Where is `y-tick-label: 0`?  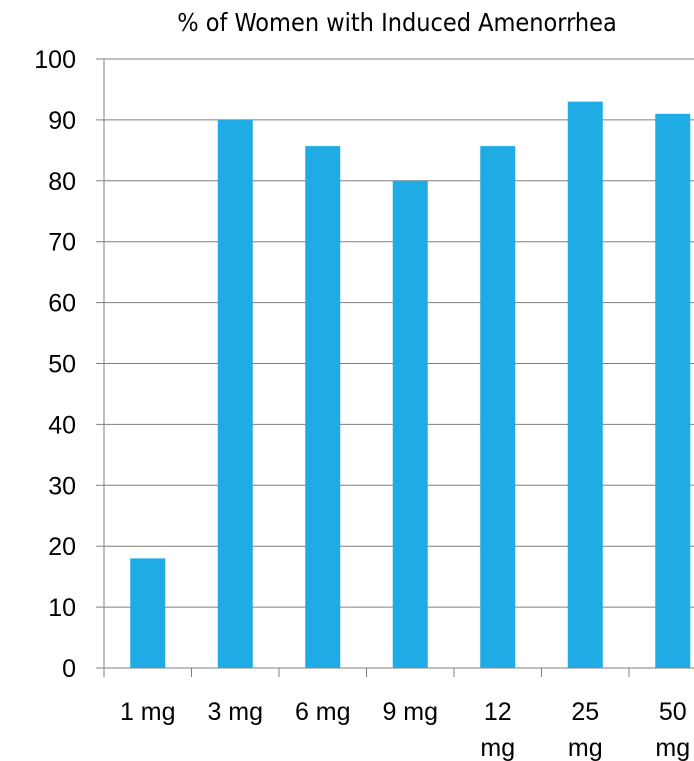 y-tick-label: 0 is located at coordinates (69, 669).